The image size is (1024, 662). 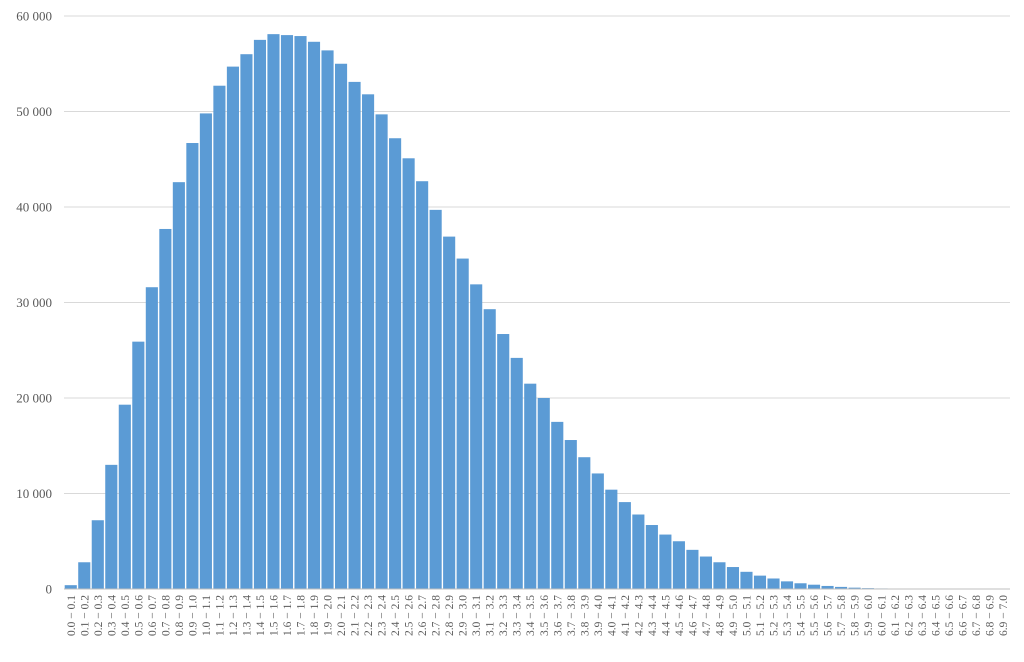 What do you see at coordinates (274, 615) in the screenshot?
I see `x-tick-label: 1.5 − 1.6` at bounding box center [274, 615].